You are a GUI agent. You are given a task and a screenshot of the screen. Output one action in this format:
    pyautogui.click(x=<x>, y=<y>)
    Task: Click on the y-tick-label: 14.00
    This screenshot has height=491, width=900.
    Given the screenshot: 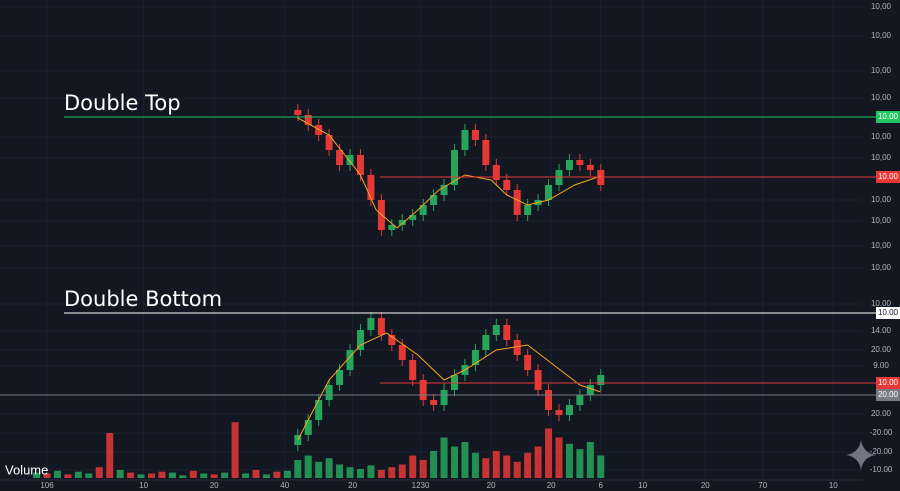 What is the action you would take?
    pyautogui.click(x=881, y=330)
    